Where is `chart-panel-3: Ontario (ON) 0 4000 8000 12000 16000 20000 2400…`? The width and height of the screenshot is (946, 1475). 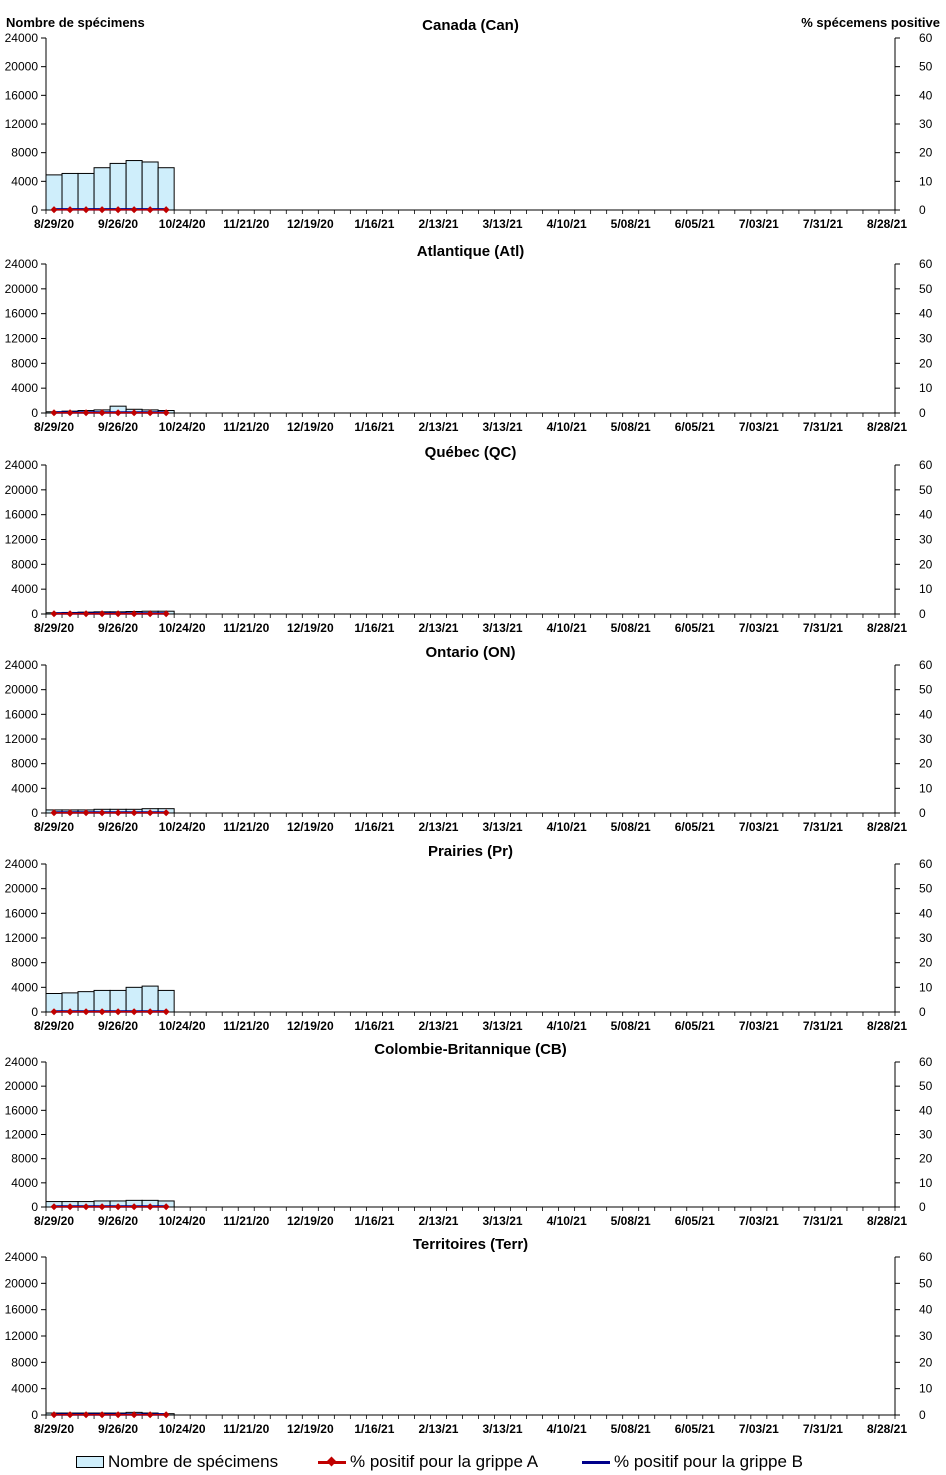
chart-panel-3: Ontario (ON) 0 4000 8000 12000 16000 20000 2400… is located at coordinates (469, 739).